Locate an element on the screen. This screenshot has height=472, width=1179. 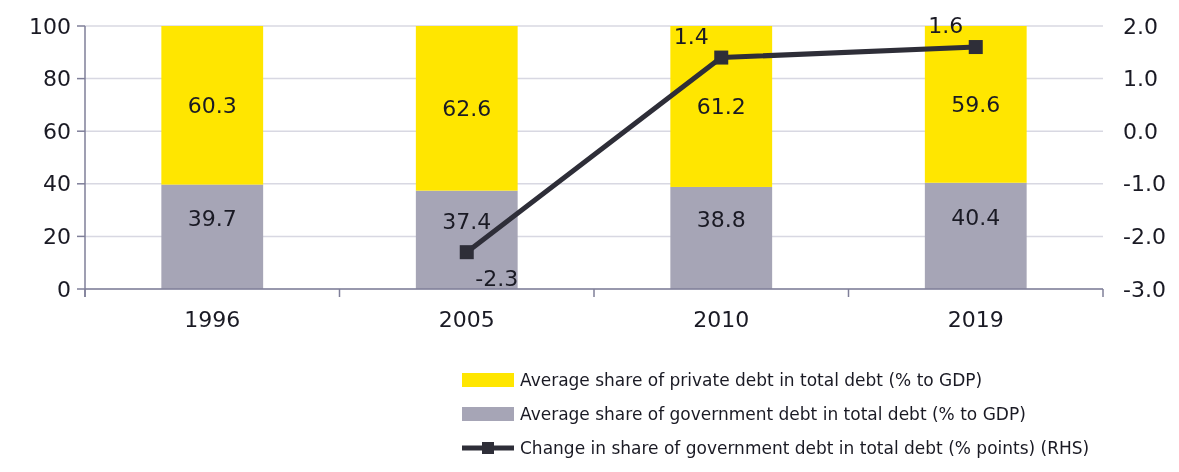
y-tick-label: 0 is located at coordinates (64, 289).